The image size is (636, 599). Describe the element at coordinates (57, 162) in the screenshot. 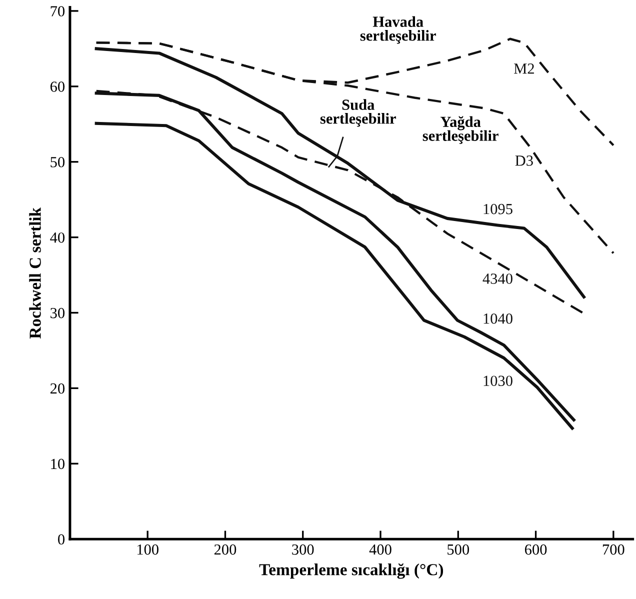

I see `y-tick-label: 50` at that location.